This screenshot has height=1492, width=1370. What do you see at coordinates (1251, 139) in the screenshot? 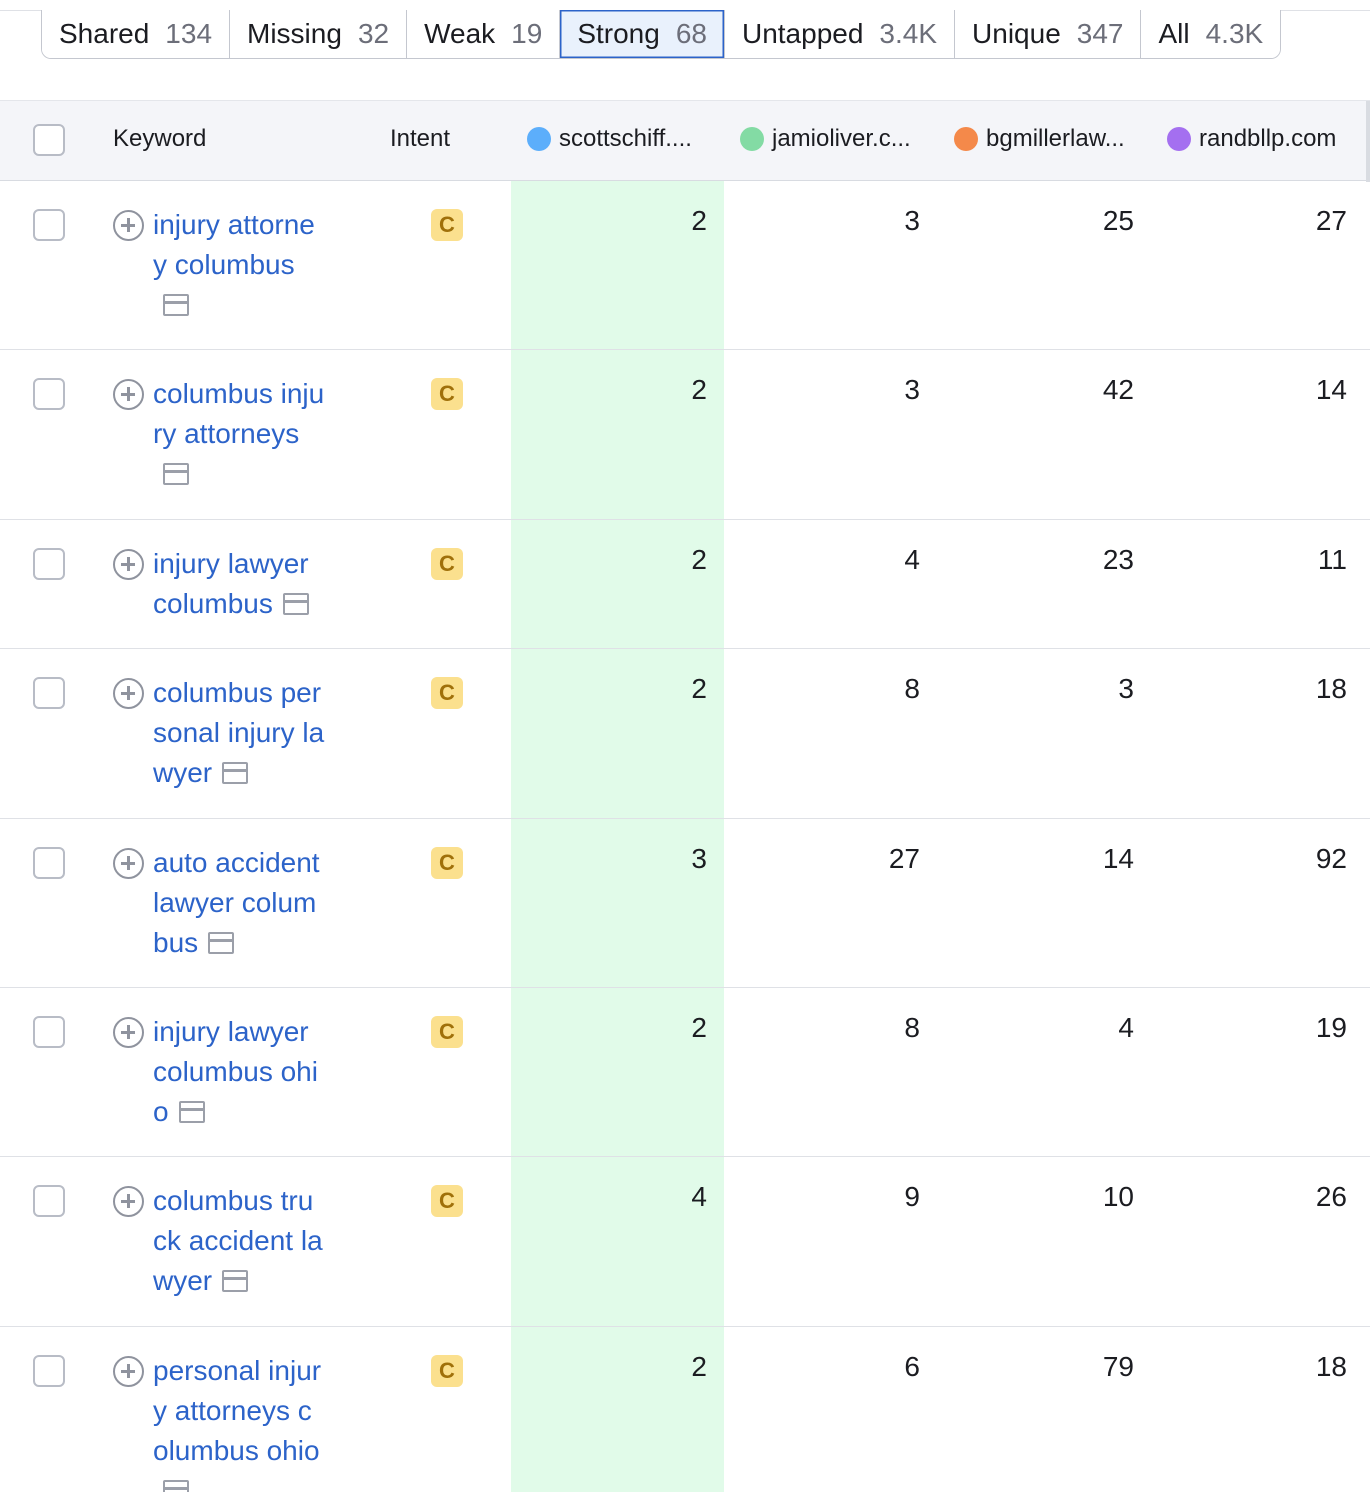
I see `column-header-domain: randbllp.com` at bounding box center [1251, 139].